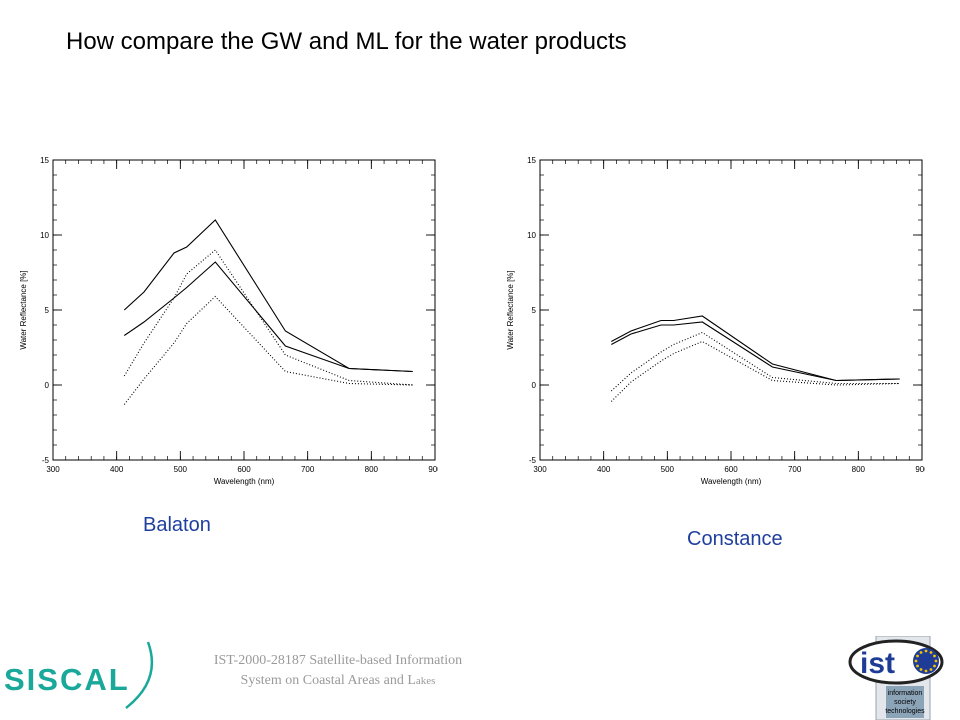 This screenshot has height=720, width=960. What do you see at coordinates (905, 711) in the screenshot?
I see `ist-logo-caption-3: technologies` at bounding box center [905, 711].